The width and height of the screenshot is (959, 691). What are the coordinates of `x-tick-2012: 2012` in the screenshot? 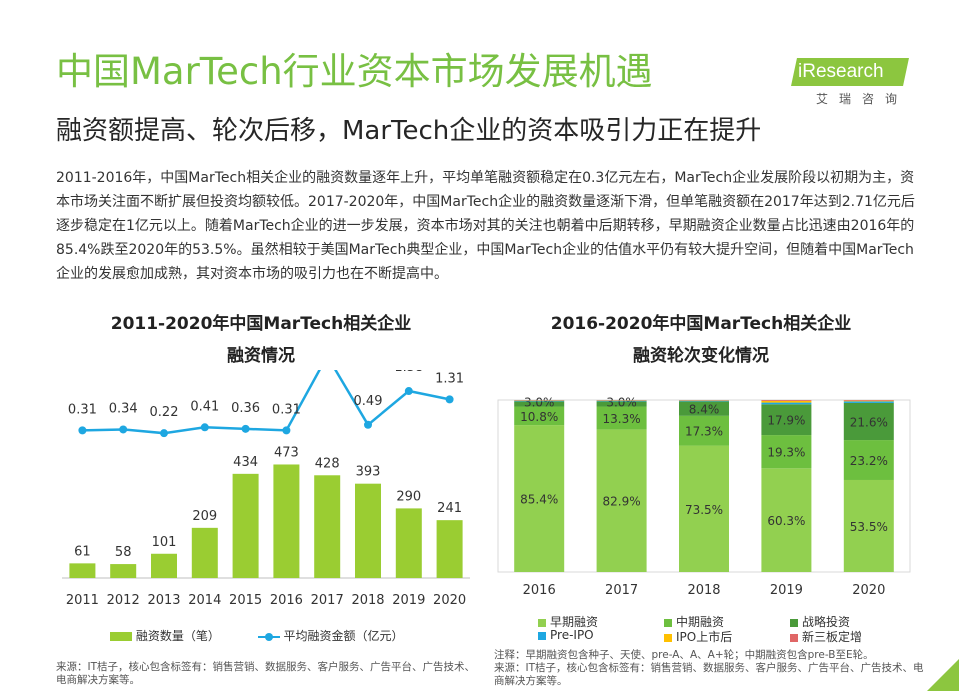 It's located at (123, 600).